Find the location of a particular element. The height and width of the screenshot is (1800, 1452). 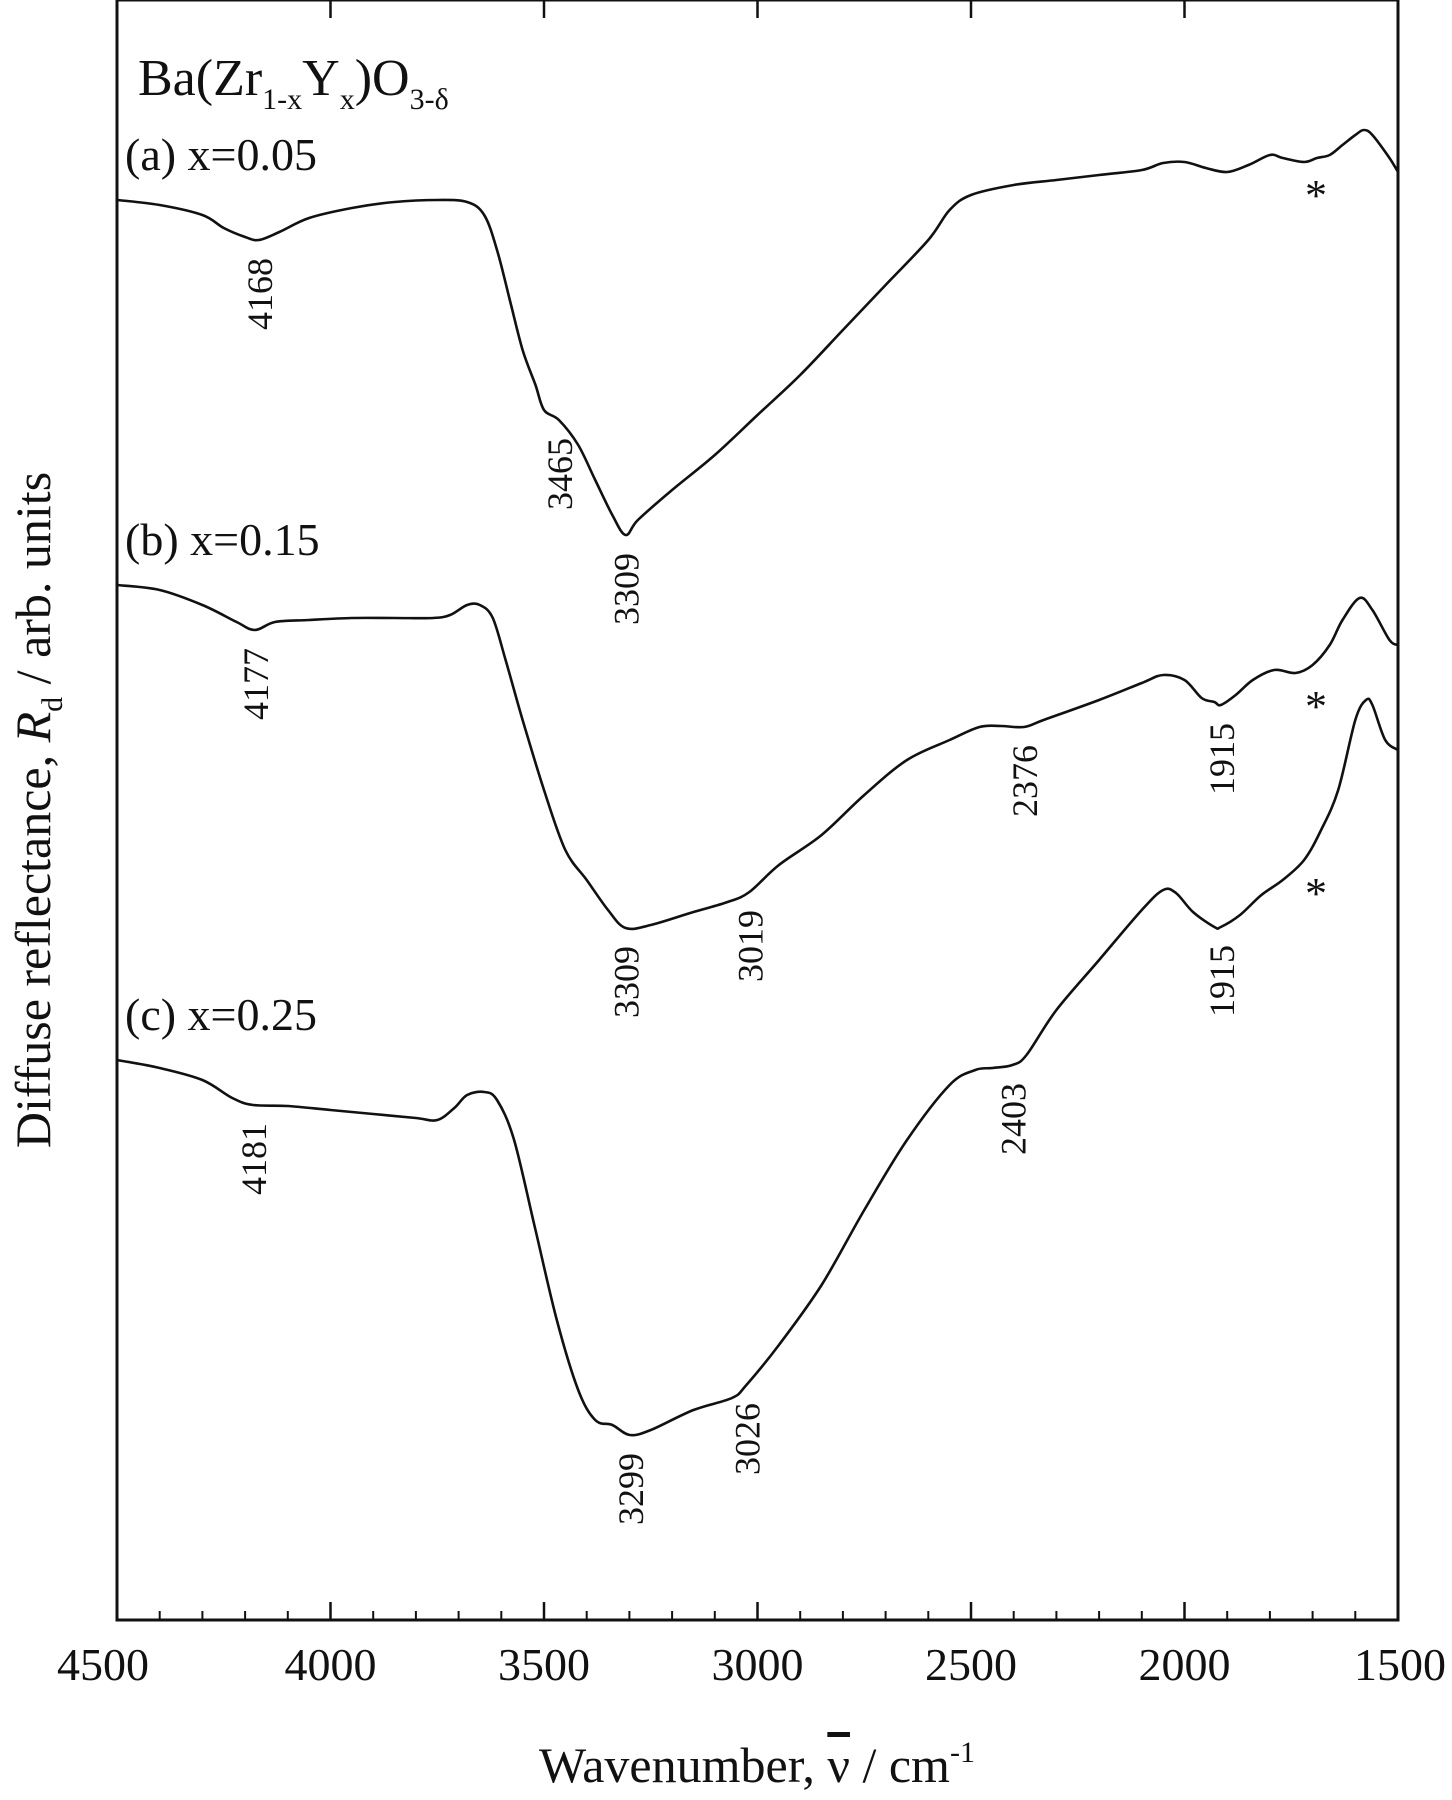

x-tick-label-2: 4000 is located at coordinates (331, 1664).